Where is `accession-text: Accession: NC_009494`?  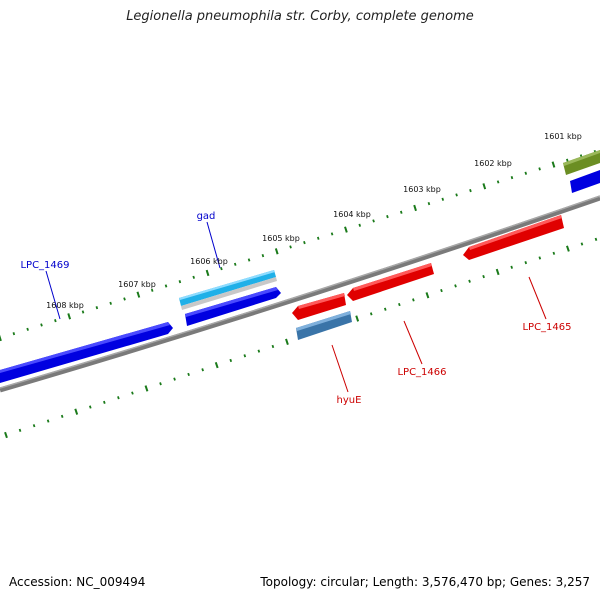 accession-text: Accession: NC_009494 is located at coordinates (77, 582).